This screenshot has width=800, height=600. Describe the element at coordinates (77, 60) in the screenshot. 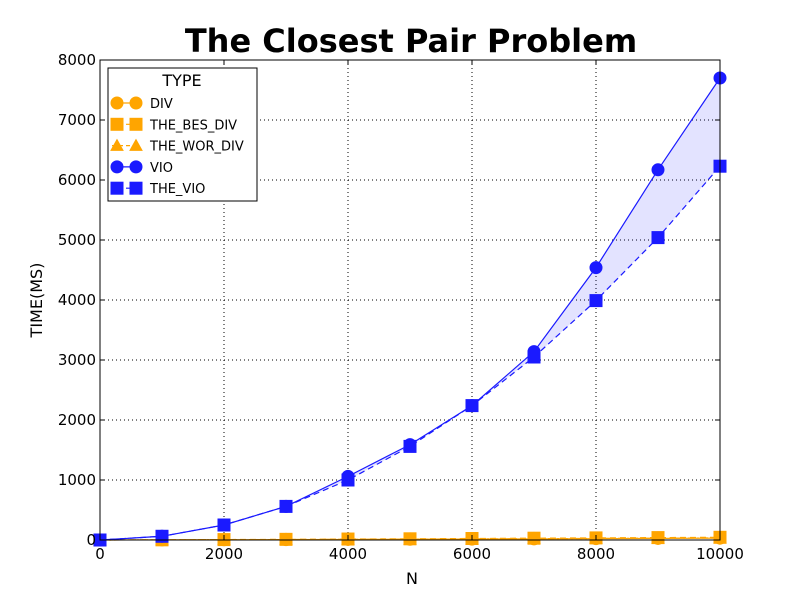

I see `y-tick-label: 8000` at that location.